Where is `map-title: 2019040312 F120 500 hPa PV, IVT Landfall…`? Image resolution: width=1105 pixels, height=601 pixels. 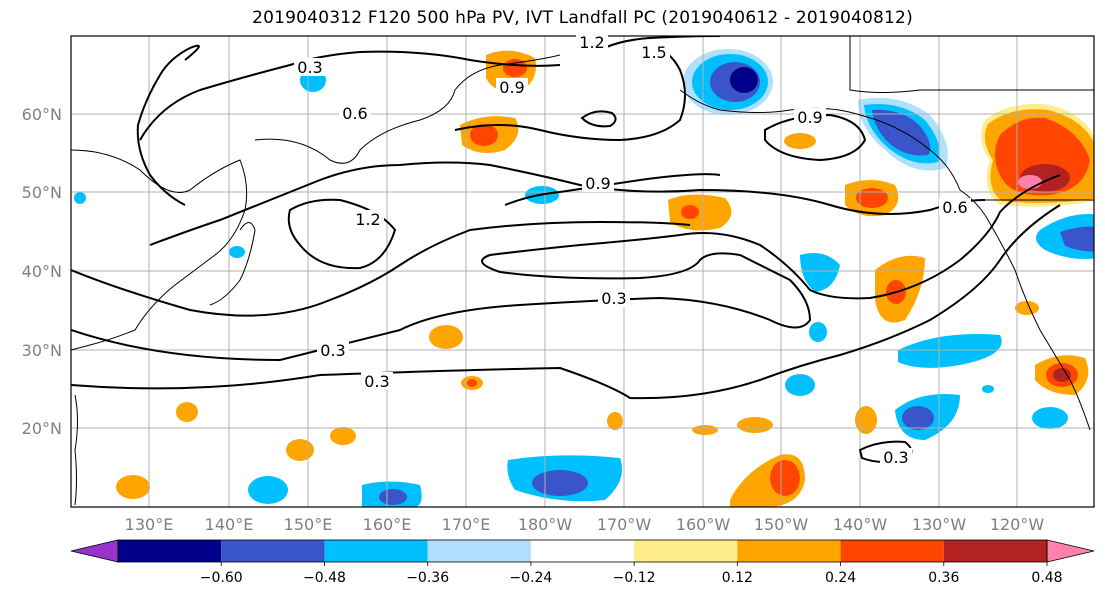
map-title: 2019040312 F120 500 hPa PV, IVT Landfall… is located at coordinates (582, 18).